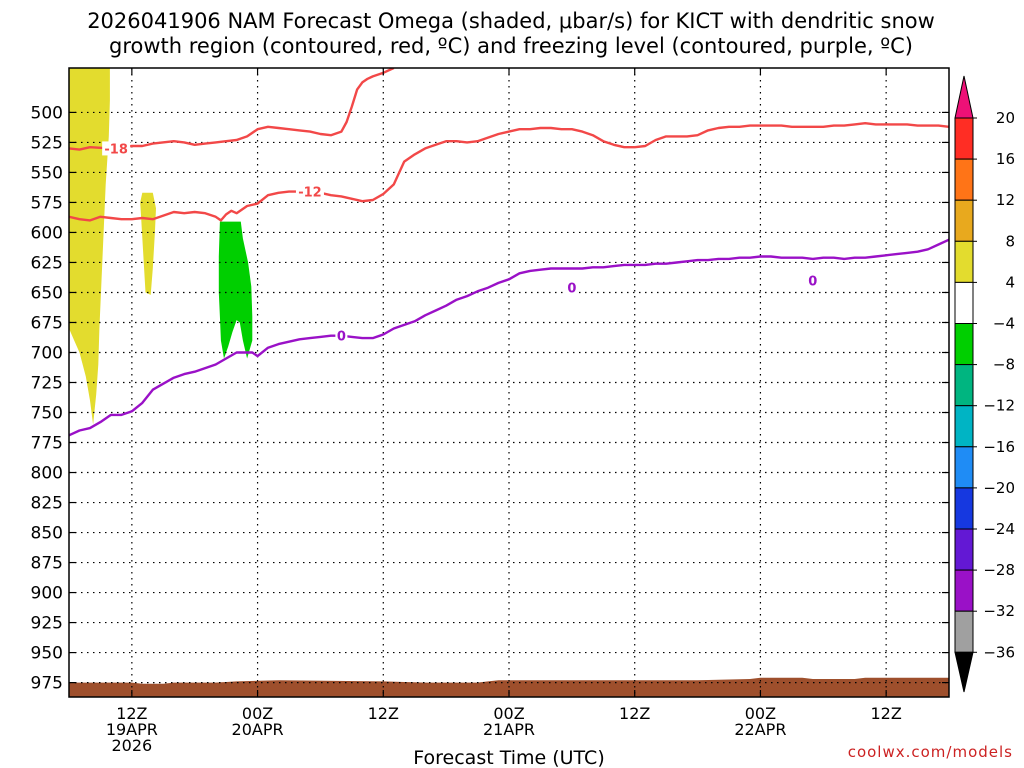  I want to click on colorbar-label: −8, so click(1004, 365).